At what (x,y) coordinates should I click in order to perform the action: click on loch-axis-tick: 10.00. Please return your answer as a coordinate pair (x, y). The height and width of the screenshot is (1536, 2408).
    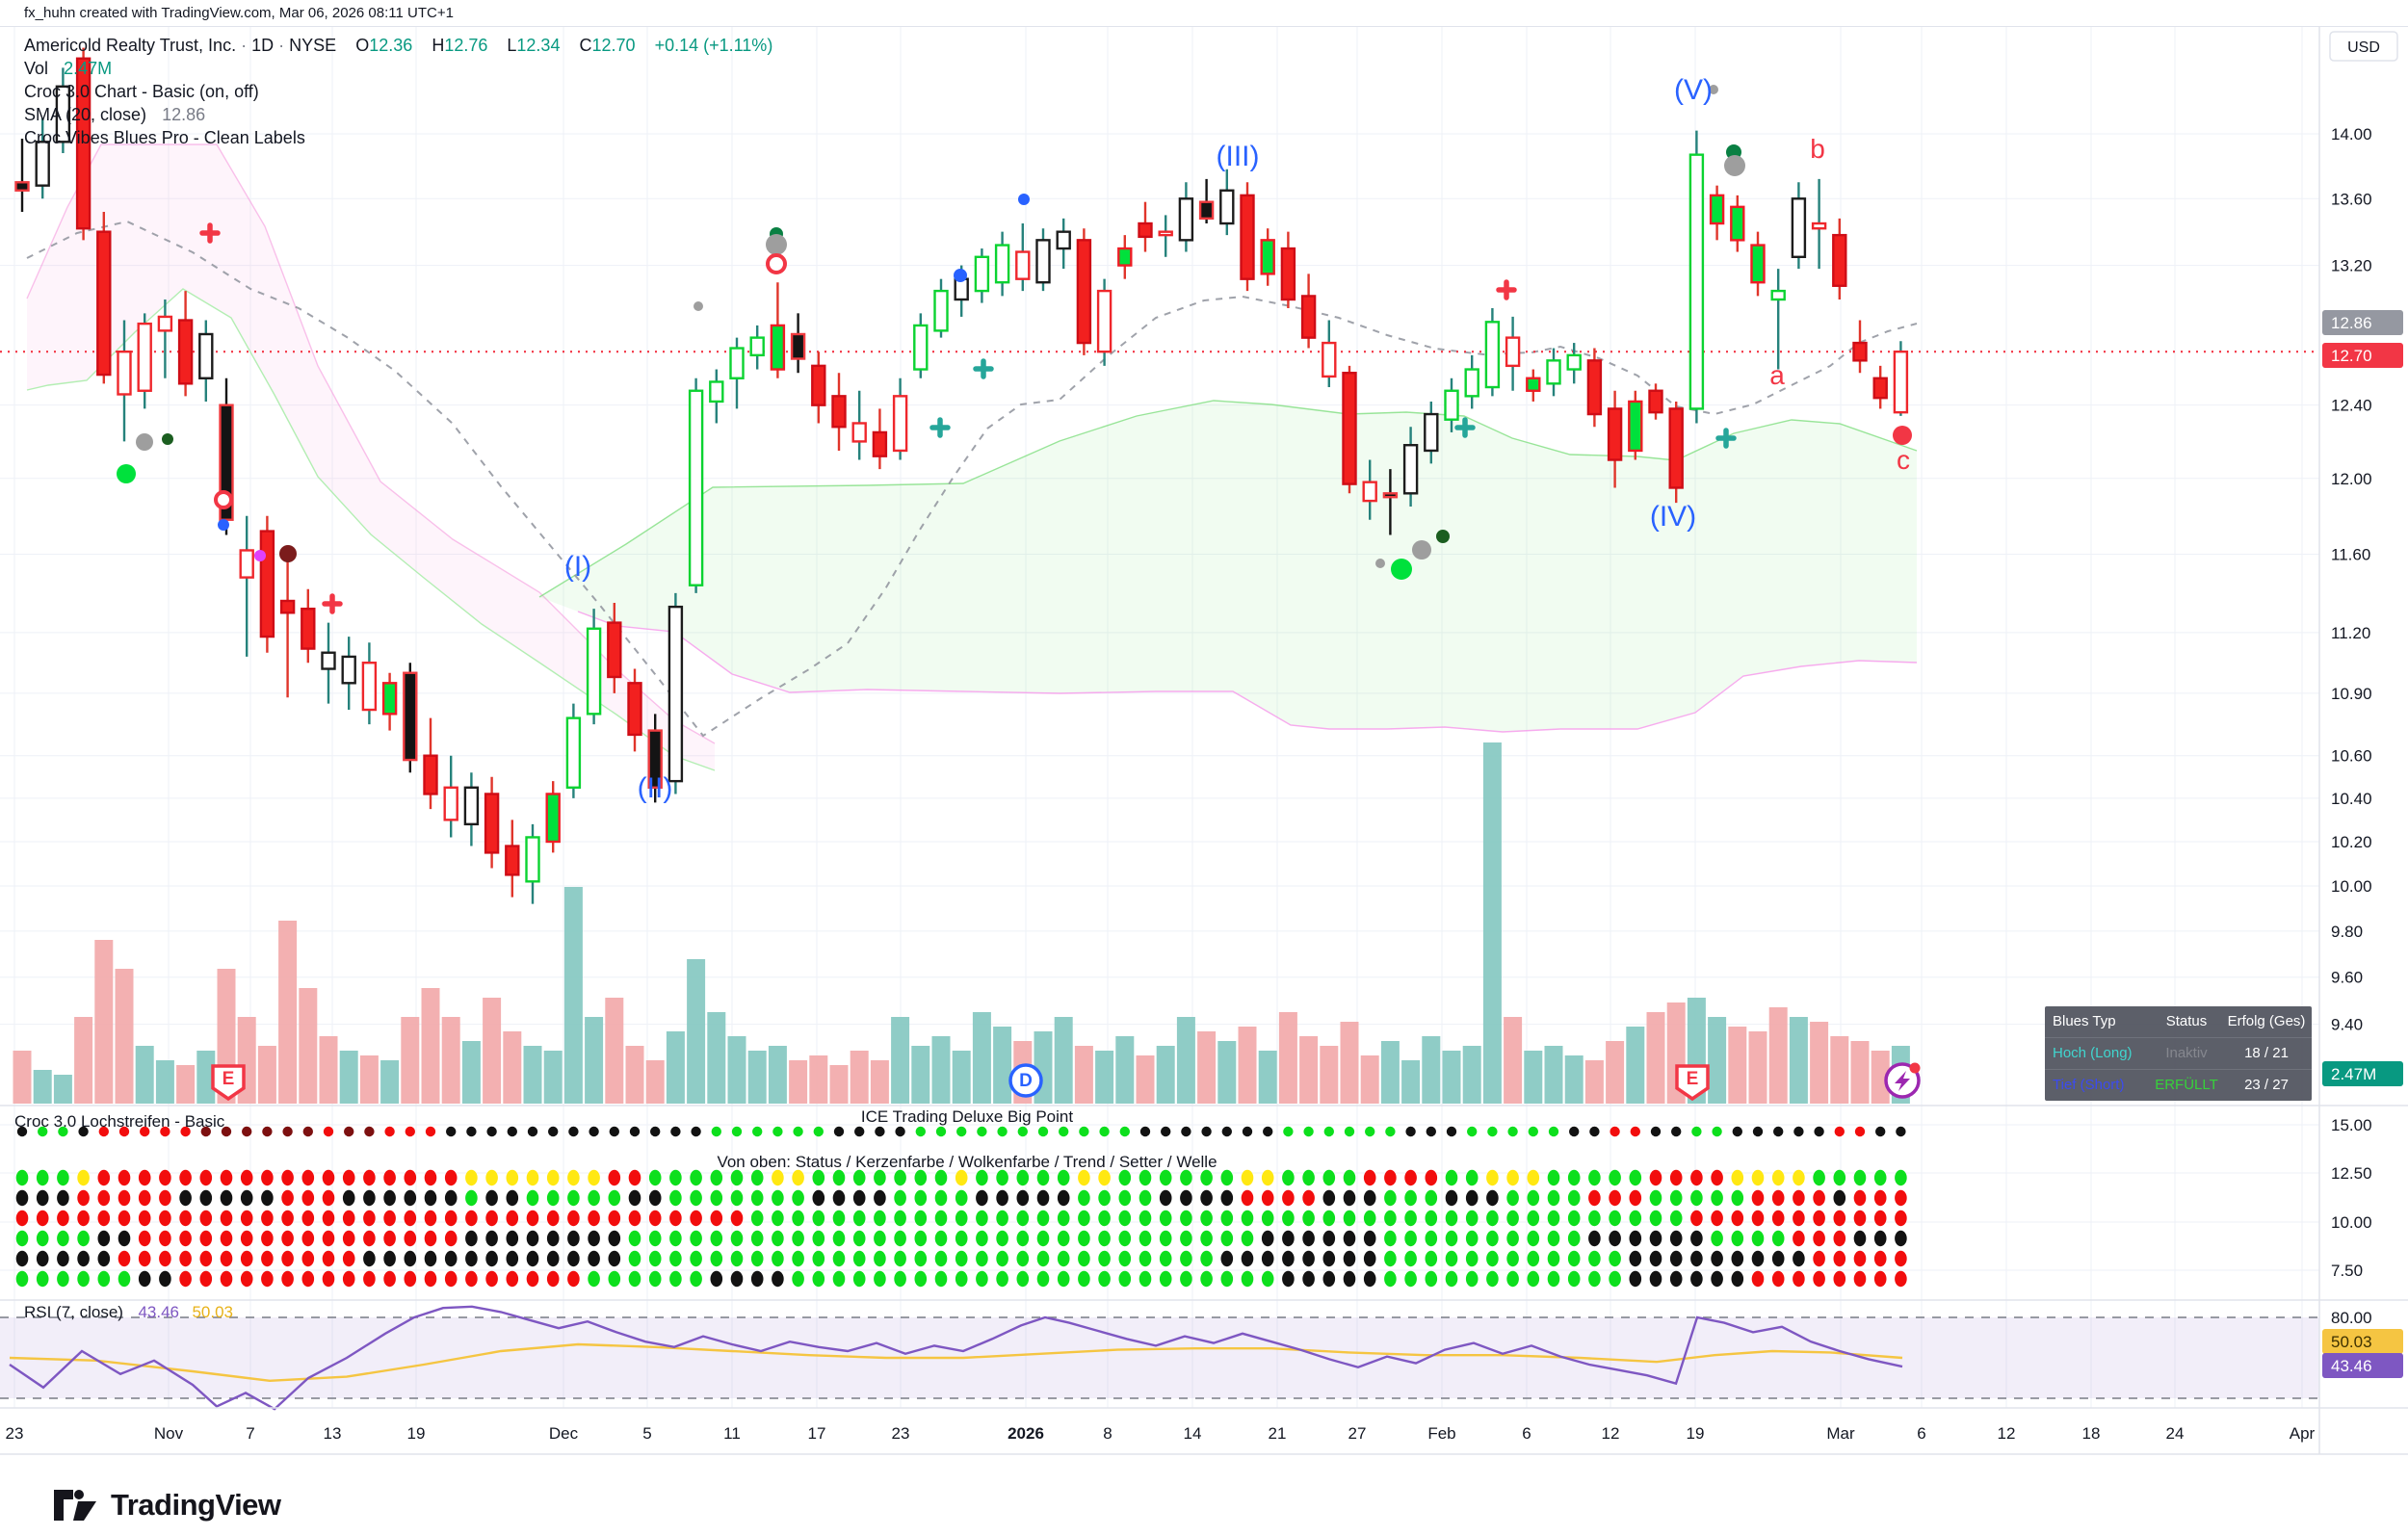
    Looking at the image, I should click on (2351, 1222).